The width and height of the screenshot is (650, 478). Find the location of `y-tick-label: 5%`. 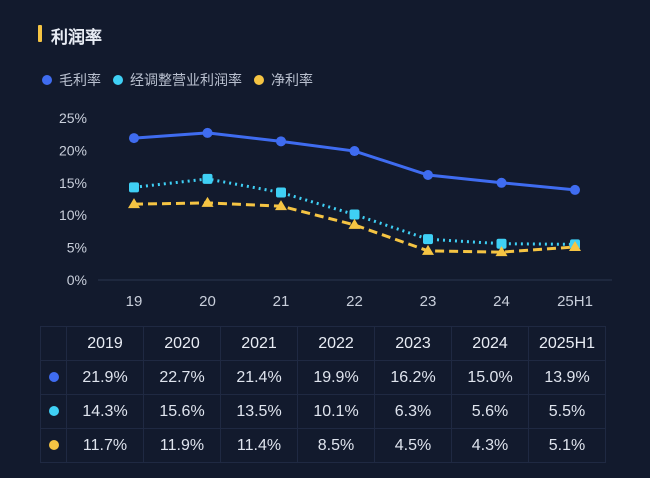

y-tick-label: 5% is located at coordinates (77, 248).